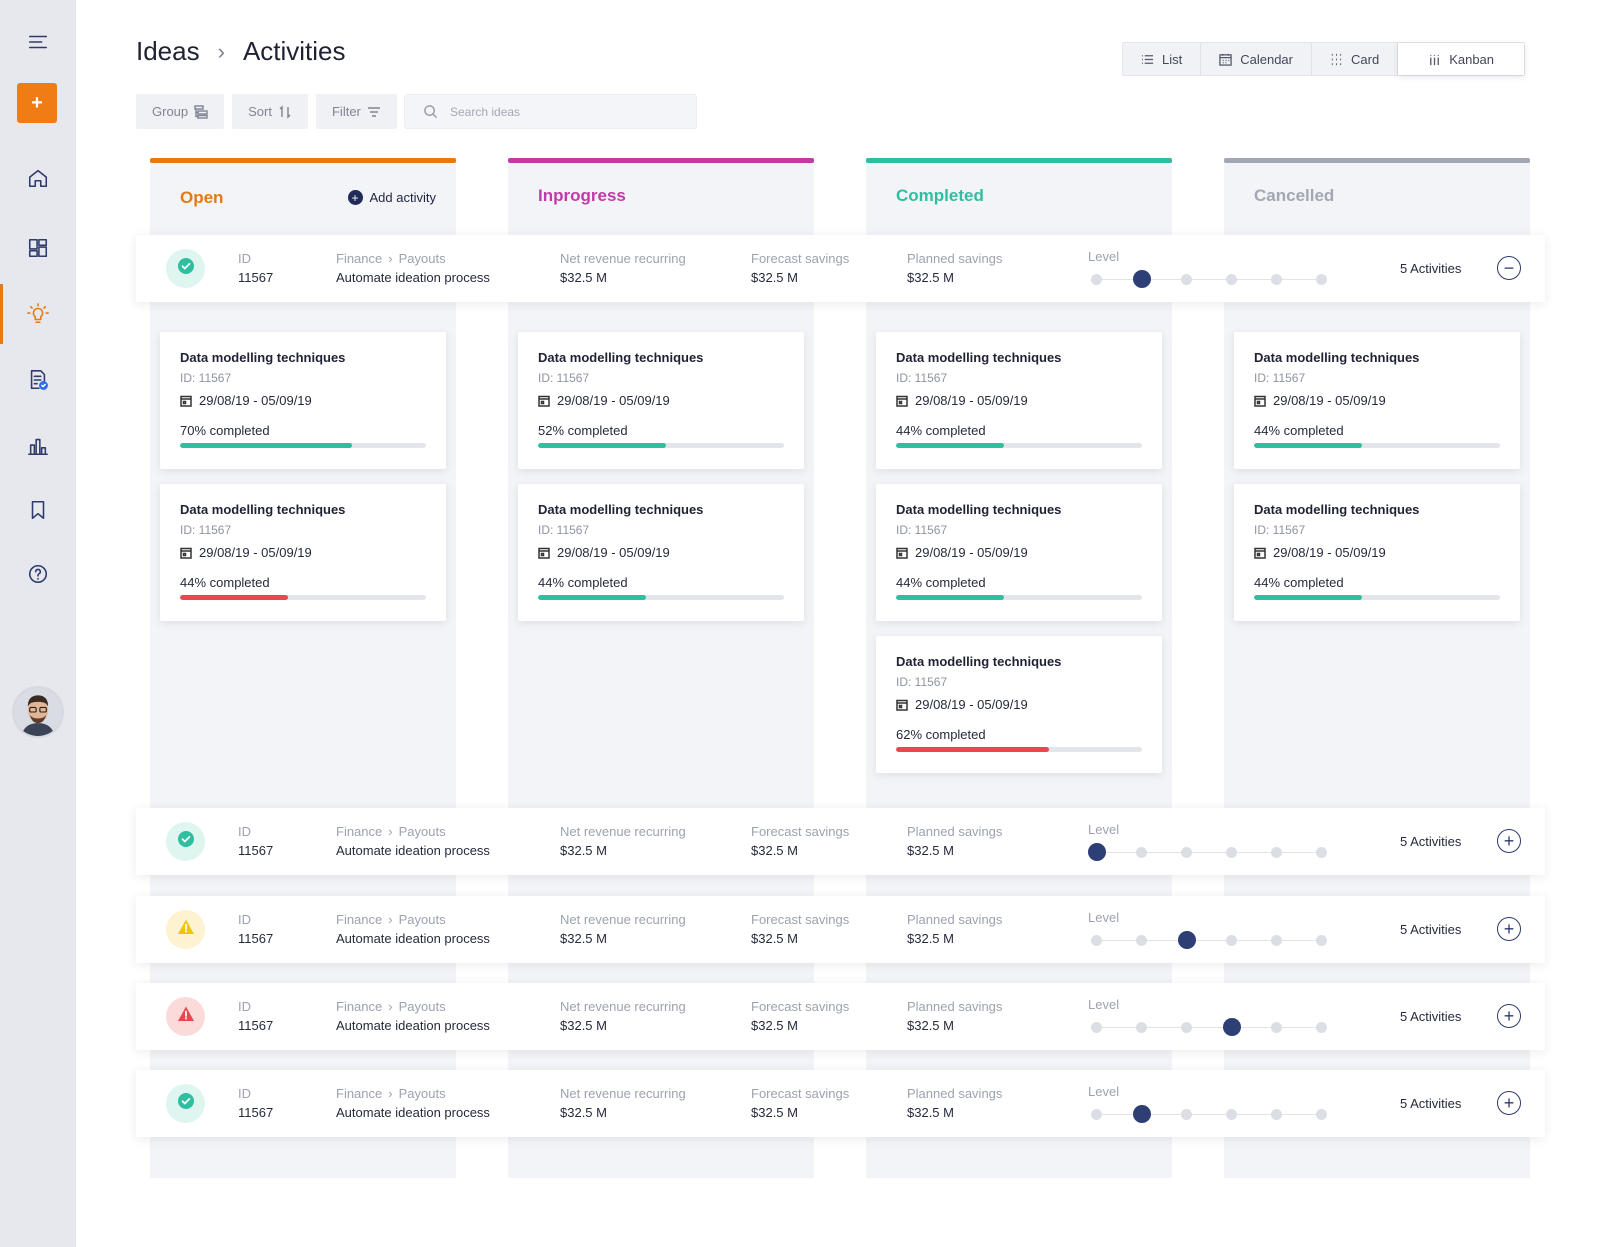 Image resolution: width=1600 pixels, height=1247 pixels. Describe the element at coordinates (355, 197) in the screenshot. I see `plus-circle-icon: +` at that location.